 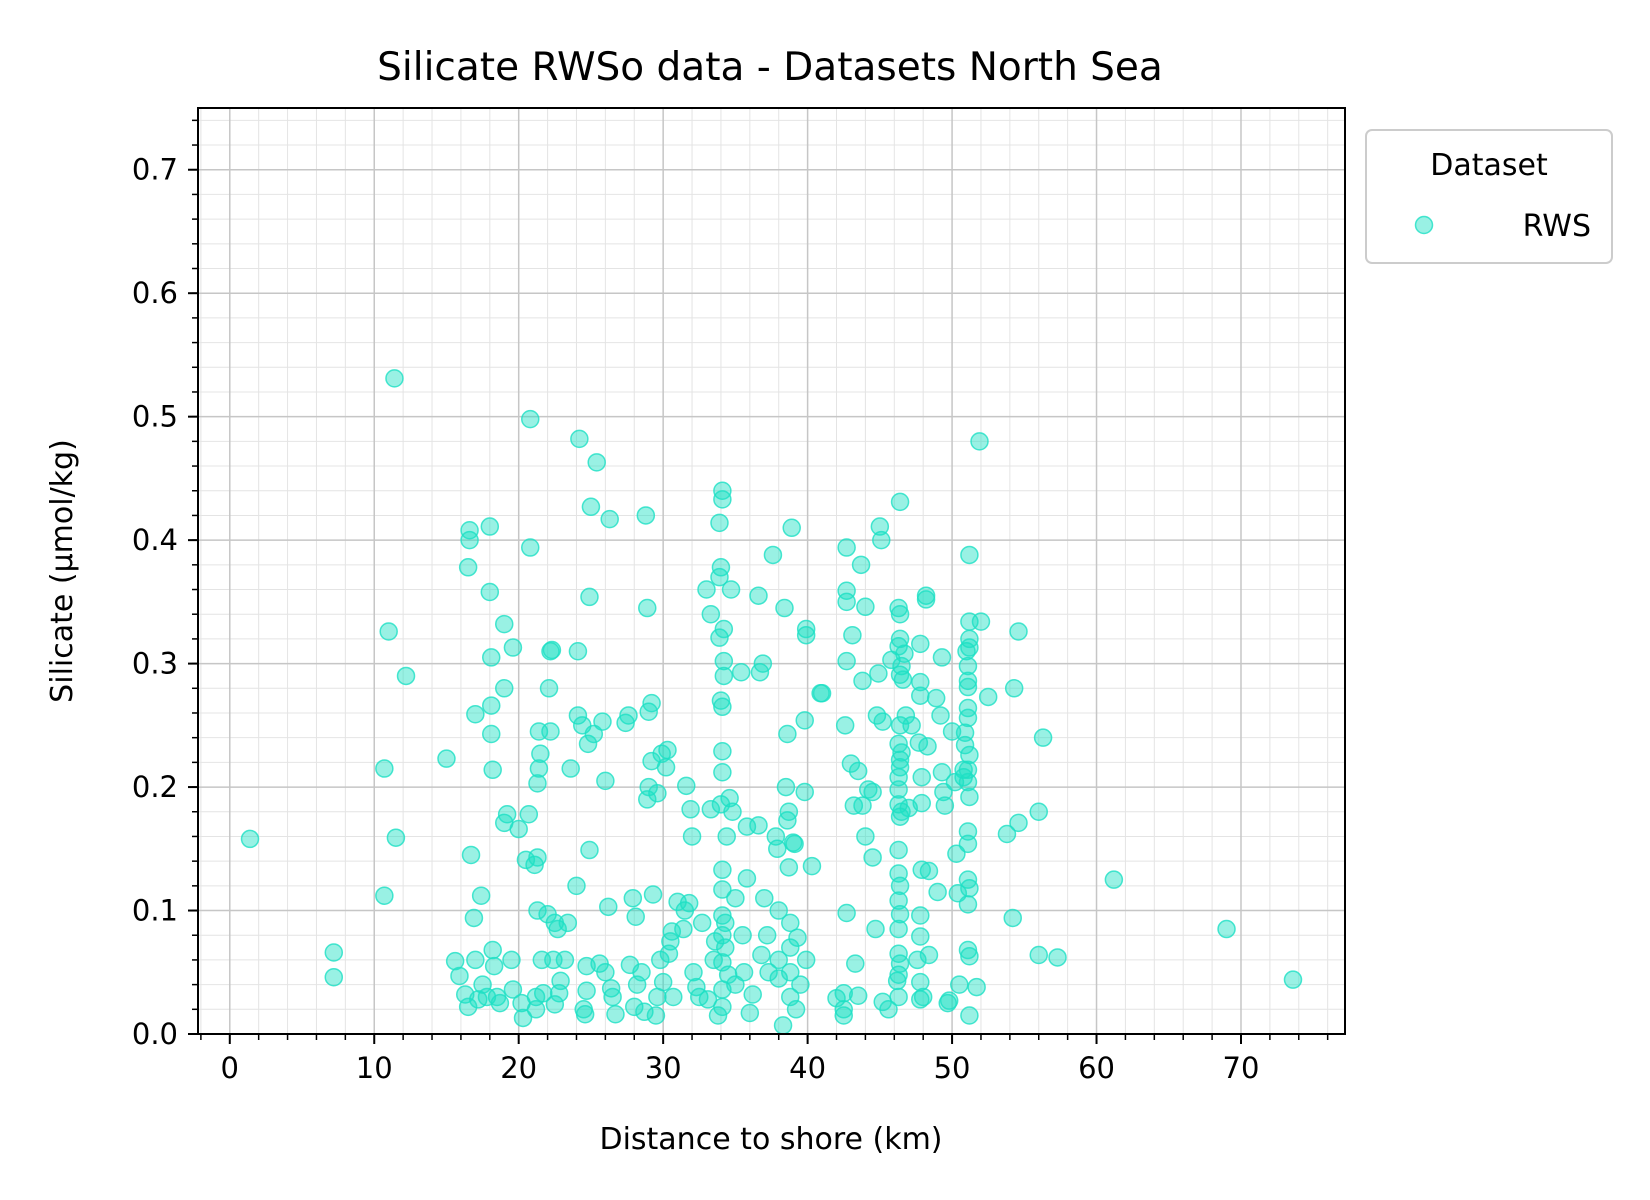 I want to click on legend-box, so click(x=1489, y=196).